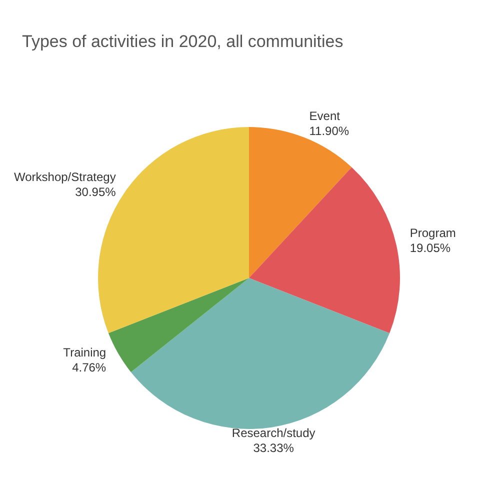  What do you see at coordinates (84, 352) in the screenshot?
I see `slice-label: Training` at bounding box center [84, 352].